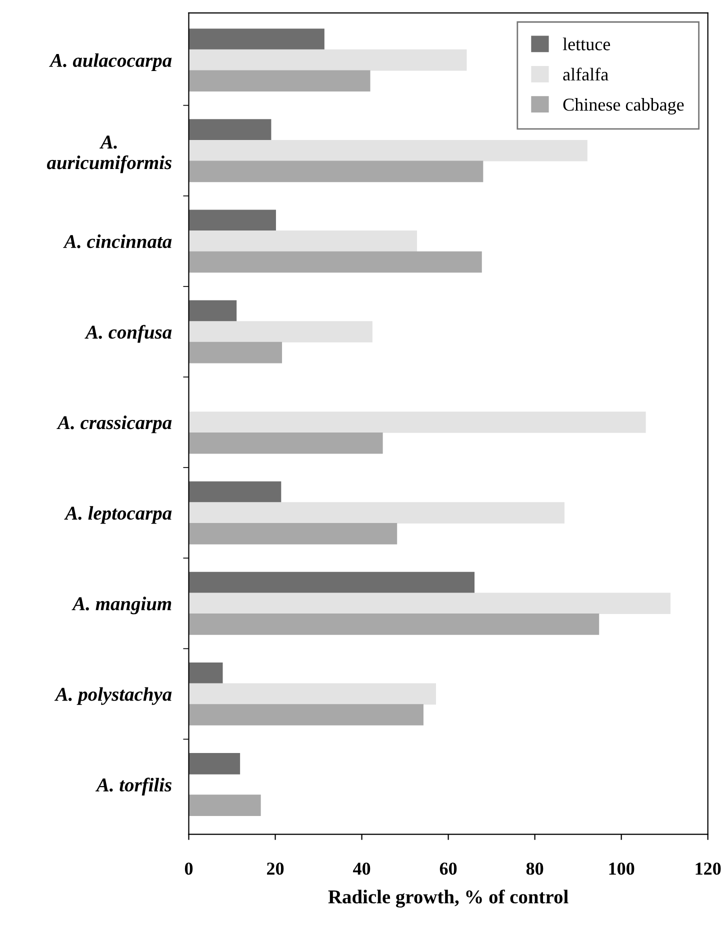 This screenshot has height=927, width=726. Describe the element at coordinates (535, 868) in the screenshot. I see `x-tick-label: 80` at that location.